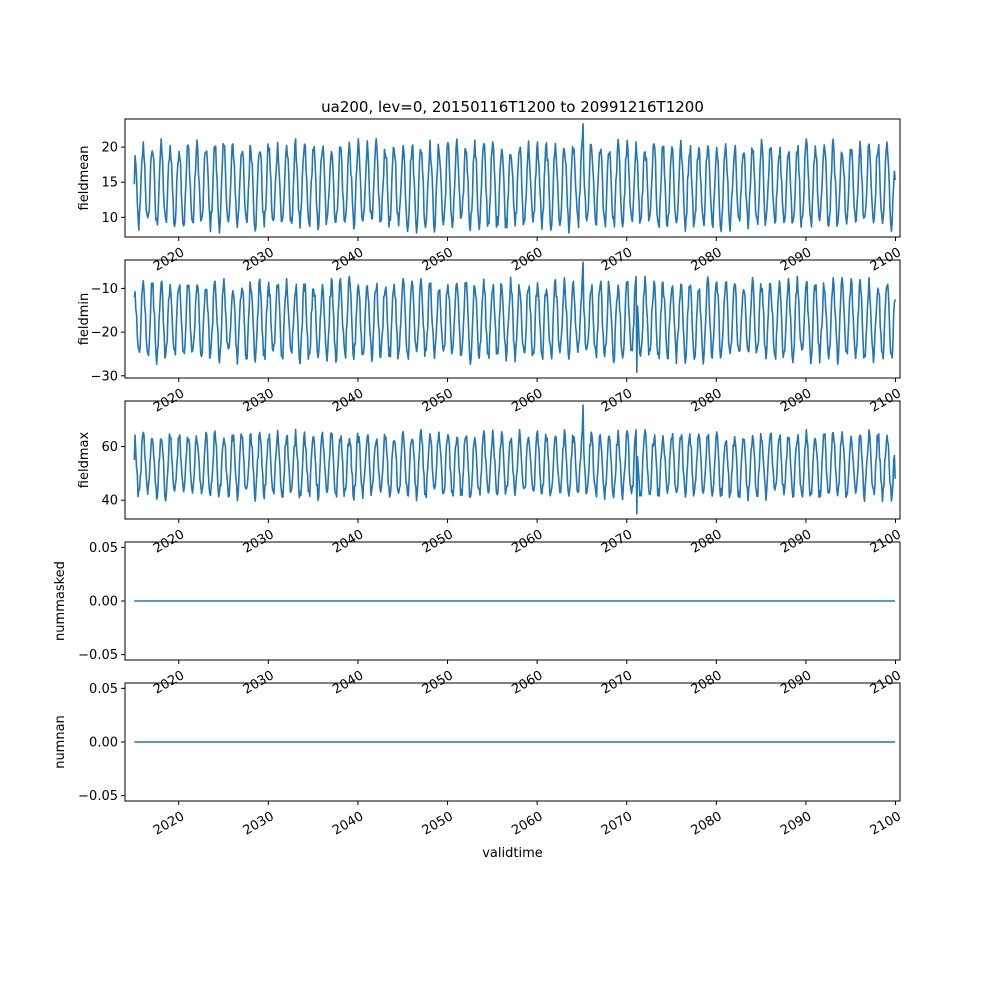 This screenshot has width=1000, height=1000. What do you see at coordinates (104, 333) in the screenshot?
I see `ytick-label-fieldmin-1: −20` at bounding box center [104, 333].